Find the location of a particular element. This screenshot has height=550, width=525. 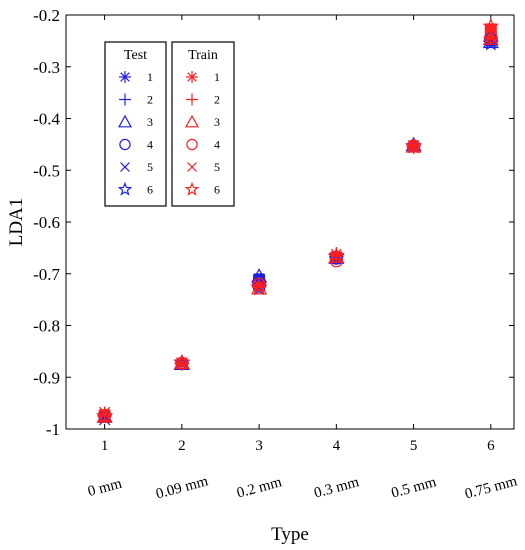

y-tick-label: -0.8 is located at coordinates (46, 326).